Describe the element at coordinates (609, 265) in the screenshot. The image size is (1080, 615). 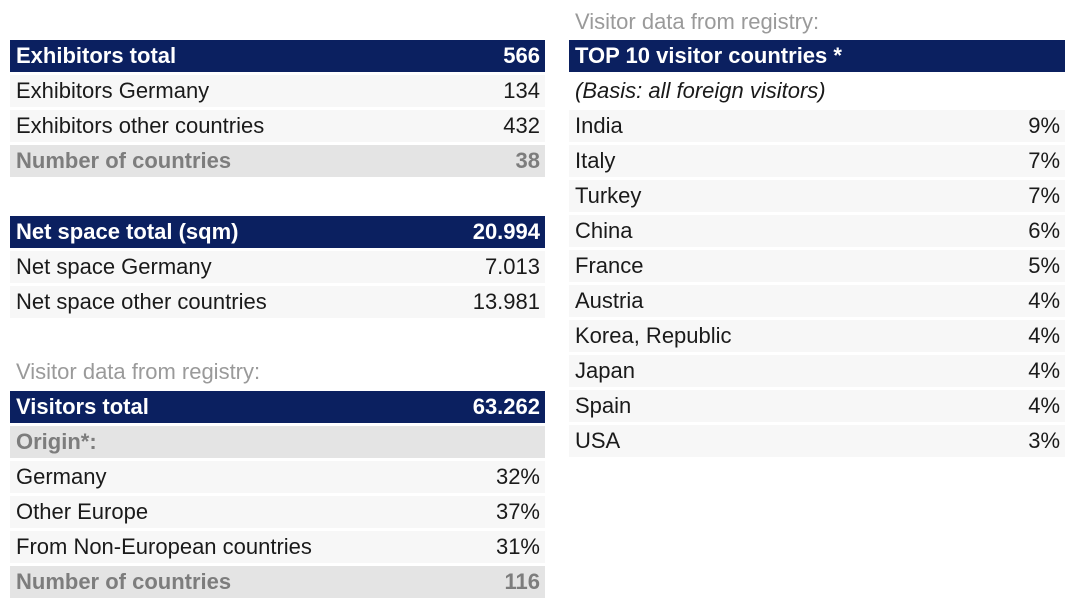
I see `country-label: France` at that location.